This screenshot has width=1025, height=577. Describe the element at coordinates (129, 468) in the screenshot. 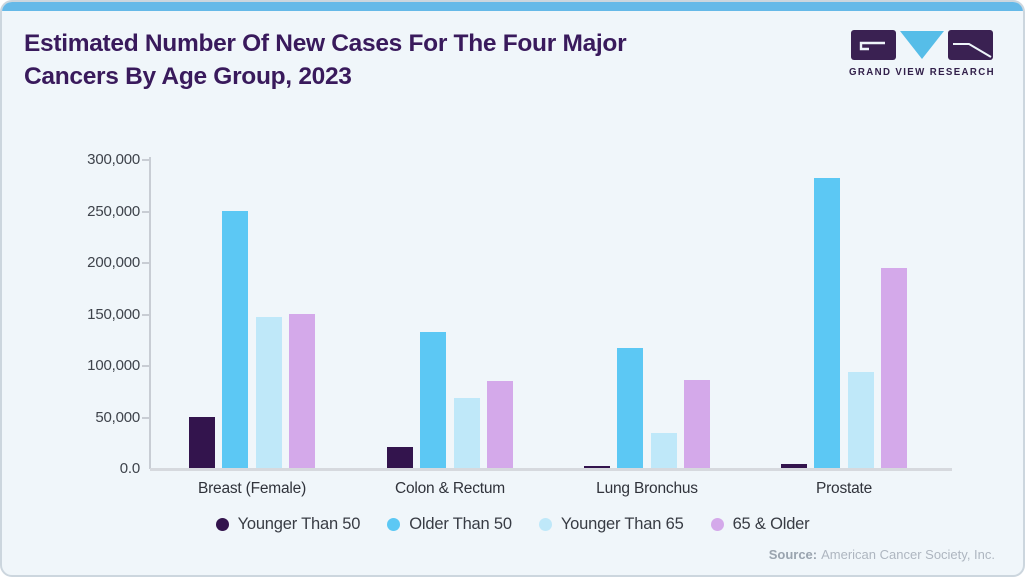

I see `y-axis-tick-label: 0.0` at that location.